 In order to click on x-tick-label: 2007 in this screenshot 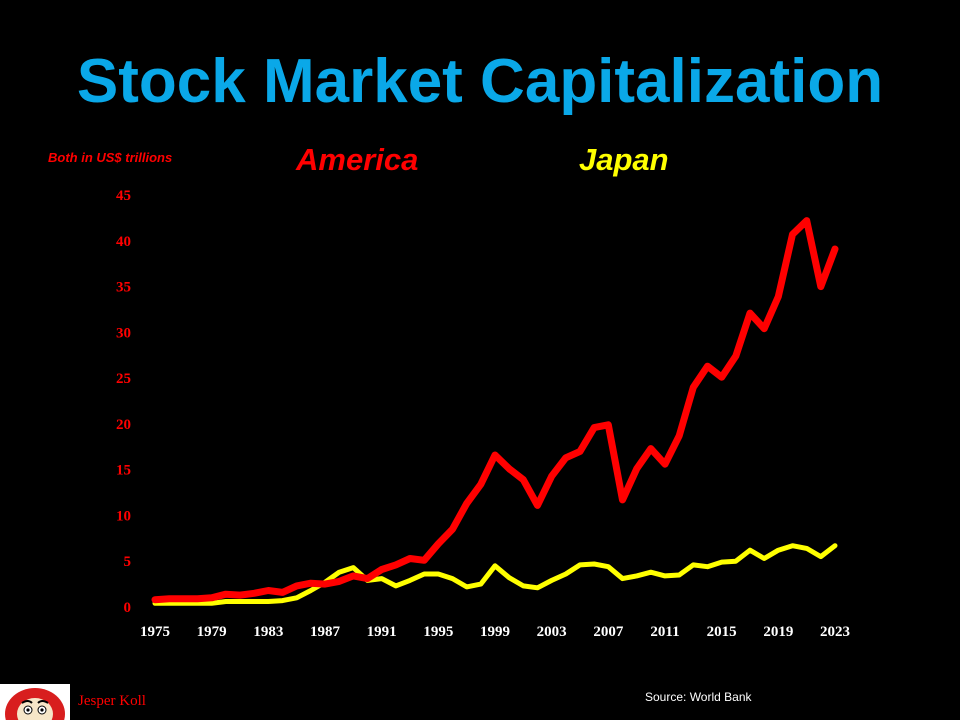, I will do `click(608, 632)`.